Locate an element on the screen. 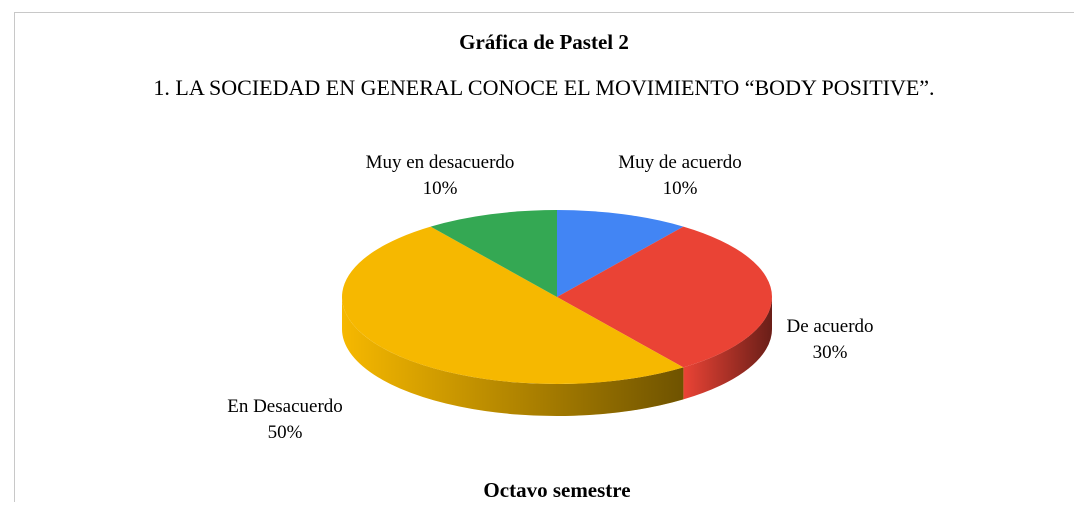 This screenshot has height=514, width=1088. slice-label: De acuerdo 30% is located at coordinates (829, 339).